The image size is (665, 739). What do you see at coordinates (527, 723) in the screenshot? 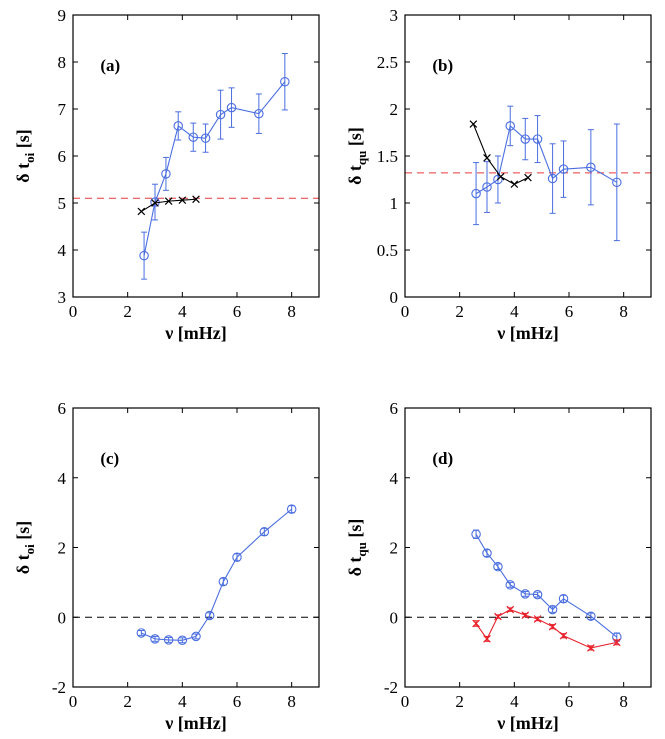
I see `x-axis-label: ν [mHz]` at bounding box center [527, 723].